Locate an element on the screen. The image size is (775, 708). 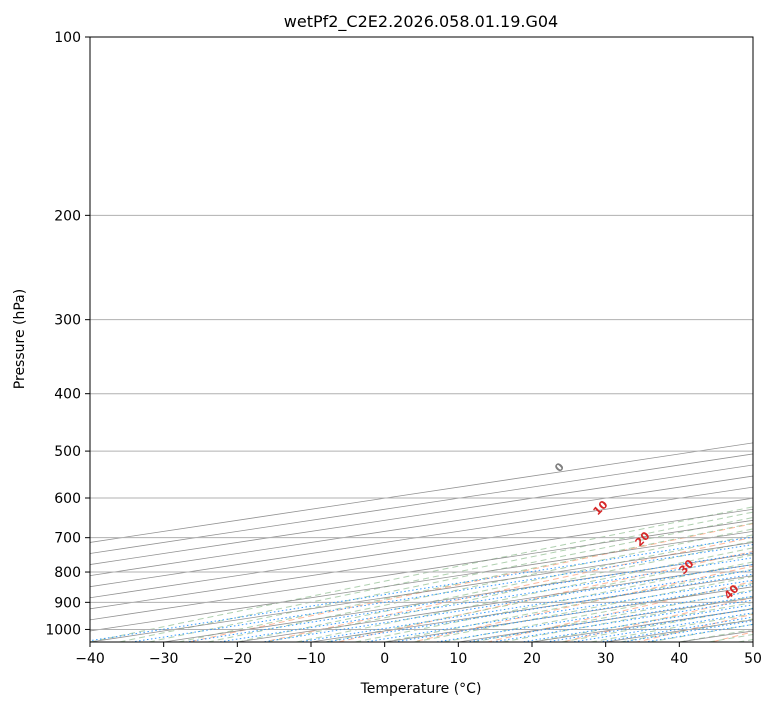
x-tick-label: −40 is located at coordinates (90, 659).